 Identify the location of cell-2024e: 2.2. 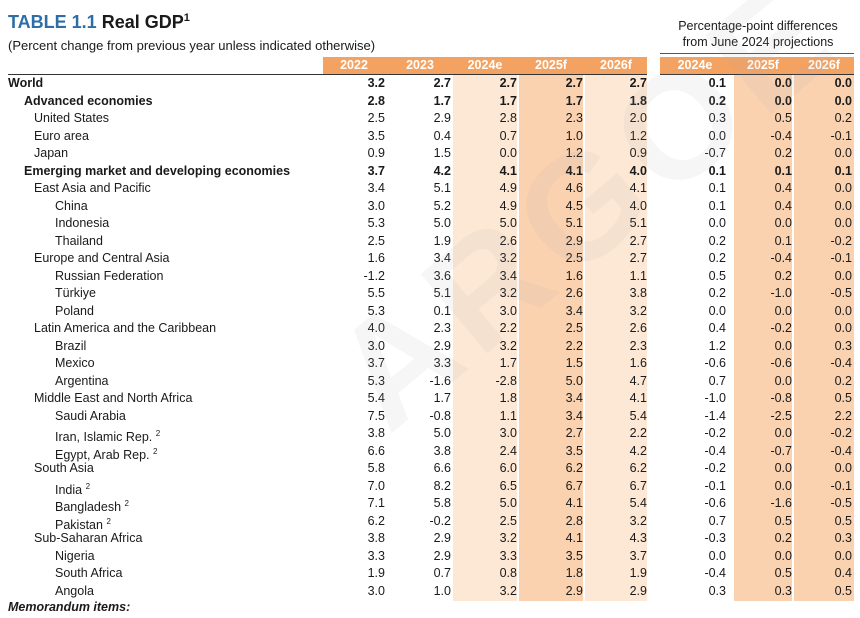
(508, 328).